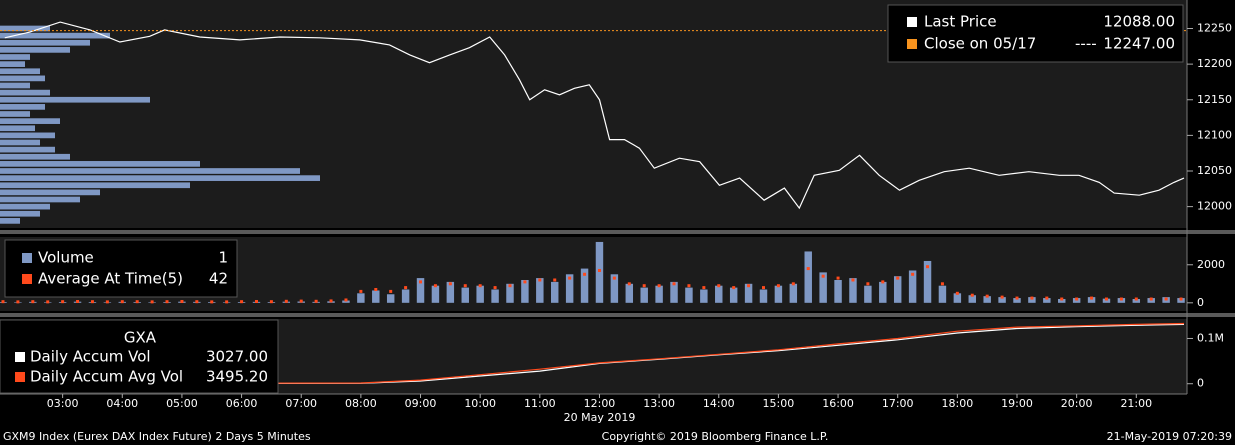 The image size is (1235, 445). I want to click on y-tick-label: 12000, so click(1214, 206).